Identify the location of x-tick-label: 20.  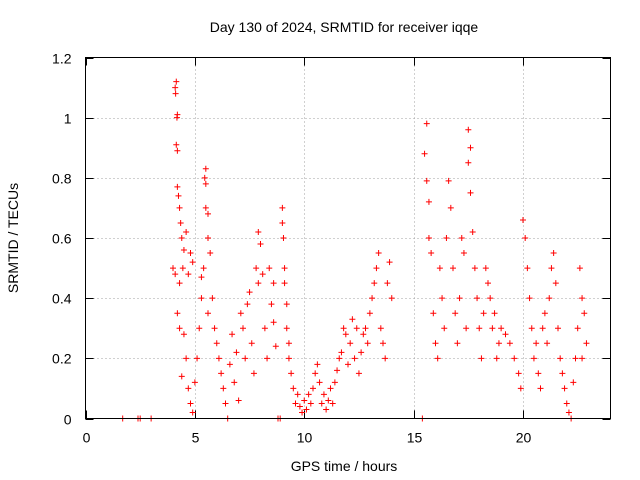
(524, 438).